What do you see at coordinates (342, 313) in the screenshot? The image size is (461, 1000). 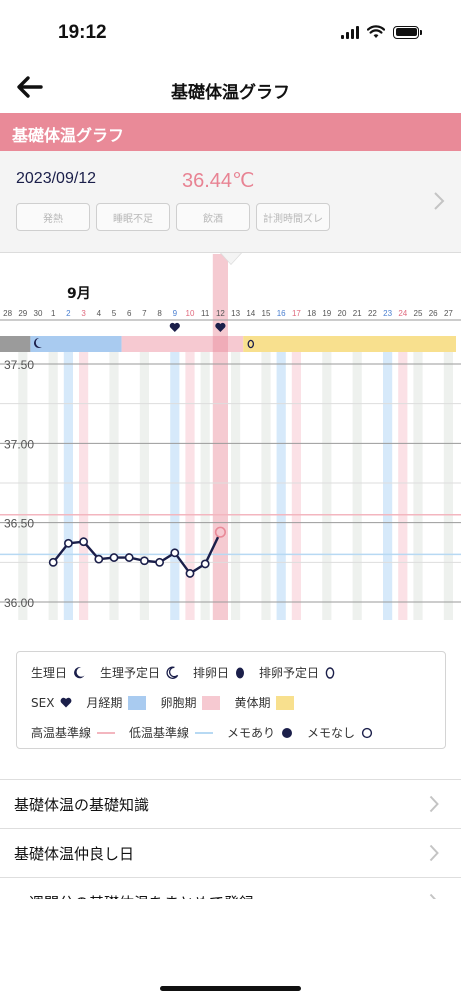 I see `day-label: 20` at bounding box center [342, 313].